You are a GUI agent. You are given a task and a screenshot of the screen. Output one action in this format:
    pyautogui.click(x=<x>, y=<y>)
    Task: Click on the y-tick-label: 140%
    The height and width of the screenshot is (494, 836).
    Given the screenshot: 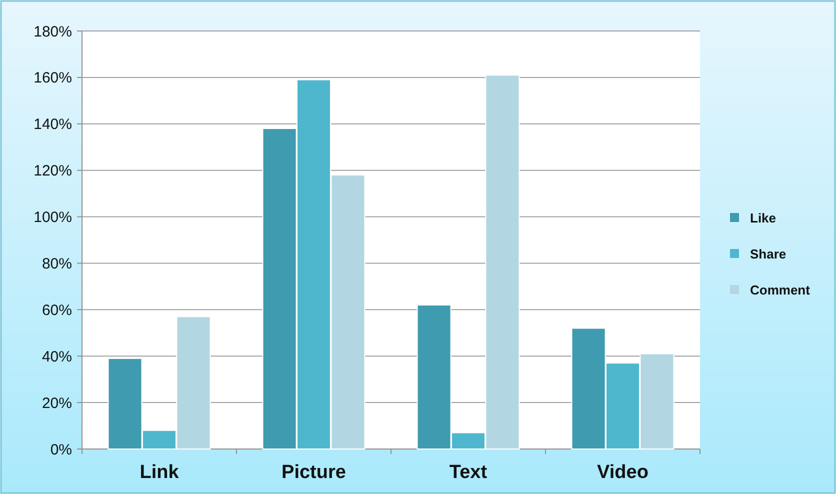 What is the action you would take?
    pyautogui.click(x=53, y=125)
    